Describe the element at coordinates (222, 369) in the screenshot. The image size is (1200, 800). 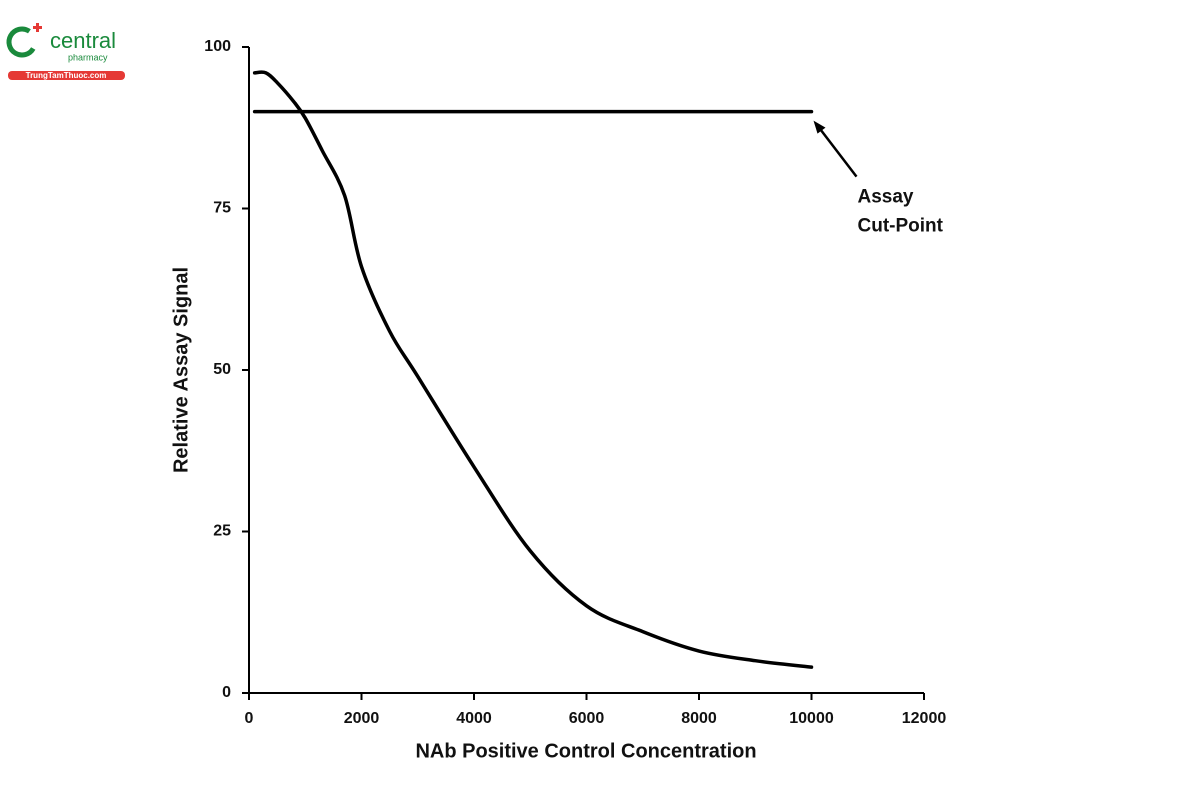
I see `y-tick-label: 50` at that location.